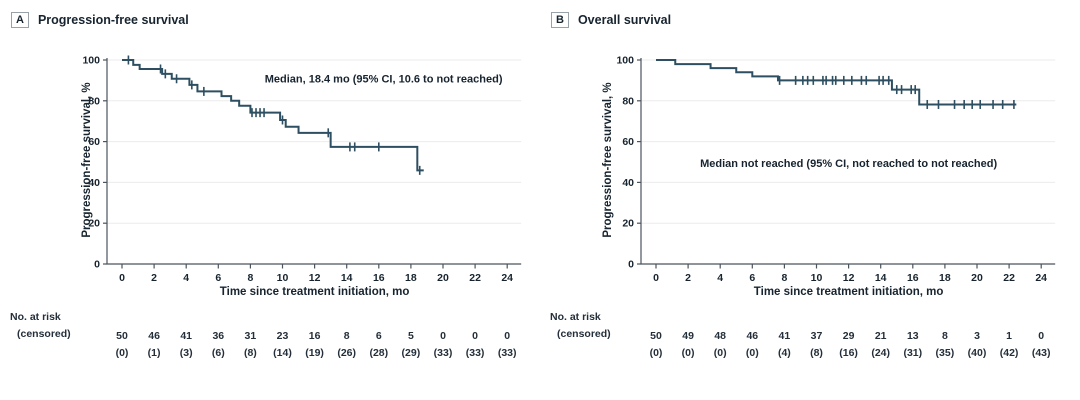  I want to click on at-risk-column: 3 (40), so click(977, 345).